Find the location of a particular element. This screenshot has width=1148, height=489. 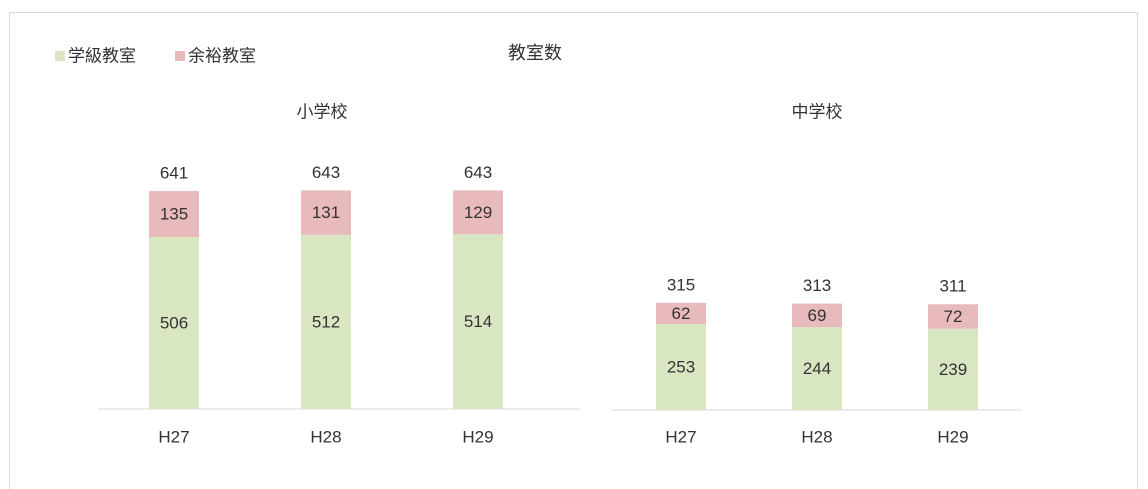

data-label: 514 is located at coordinates (478, 321).